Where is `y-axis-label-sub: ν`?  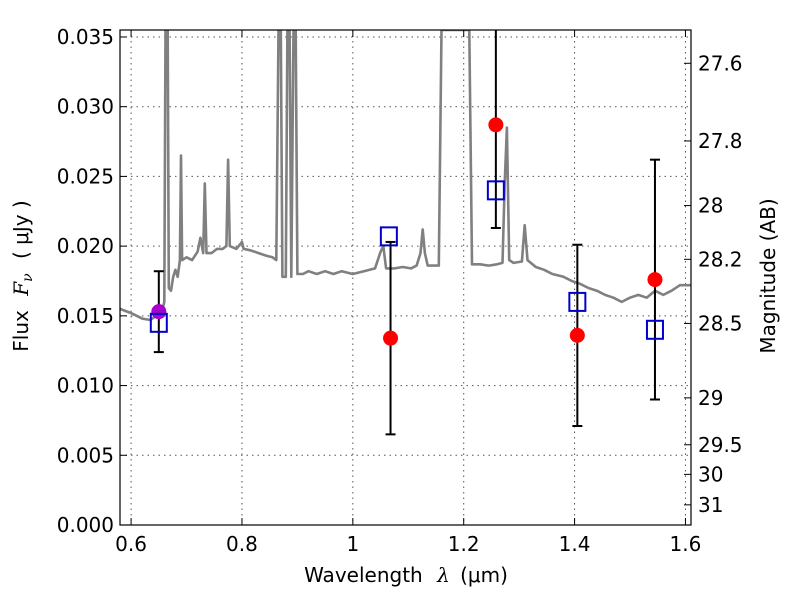 y-axis-label-sub: ν is located at coordinates (28, 277).